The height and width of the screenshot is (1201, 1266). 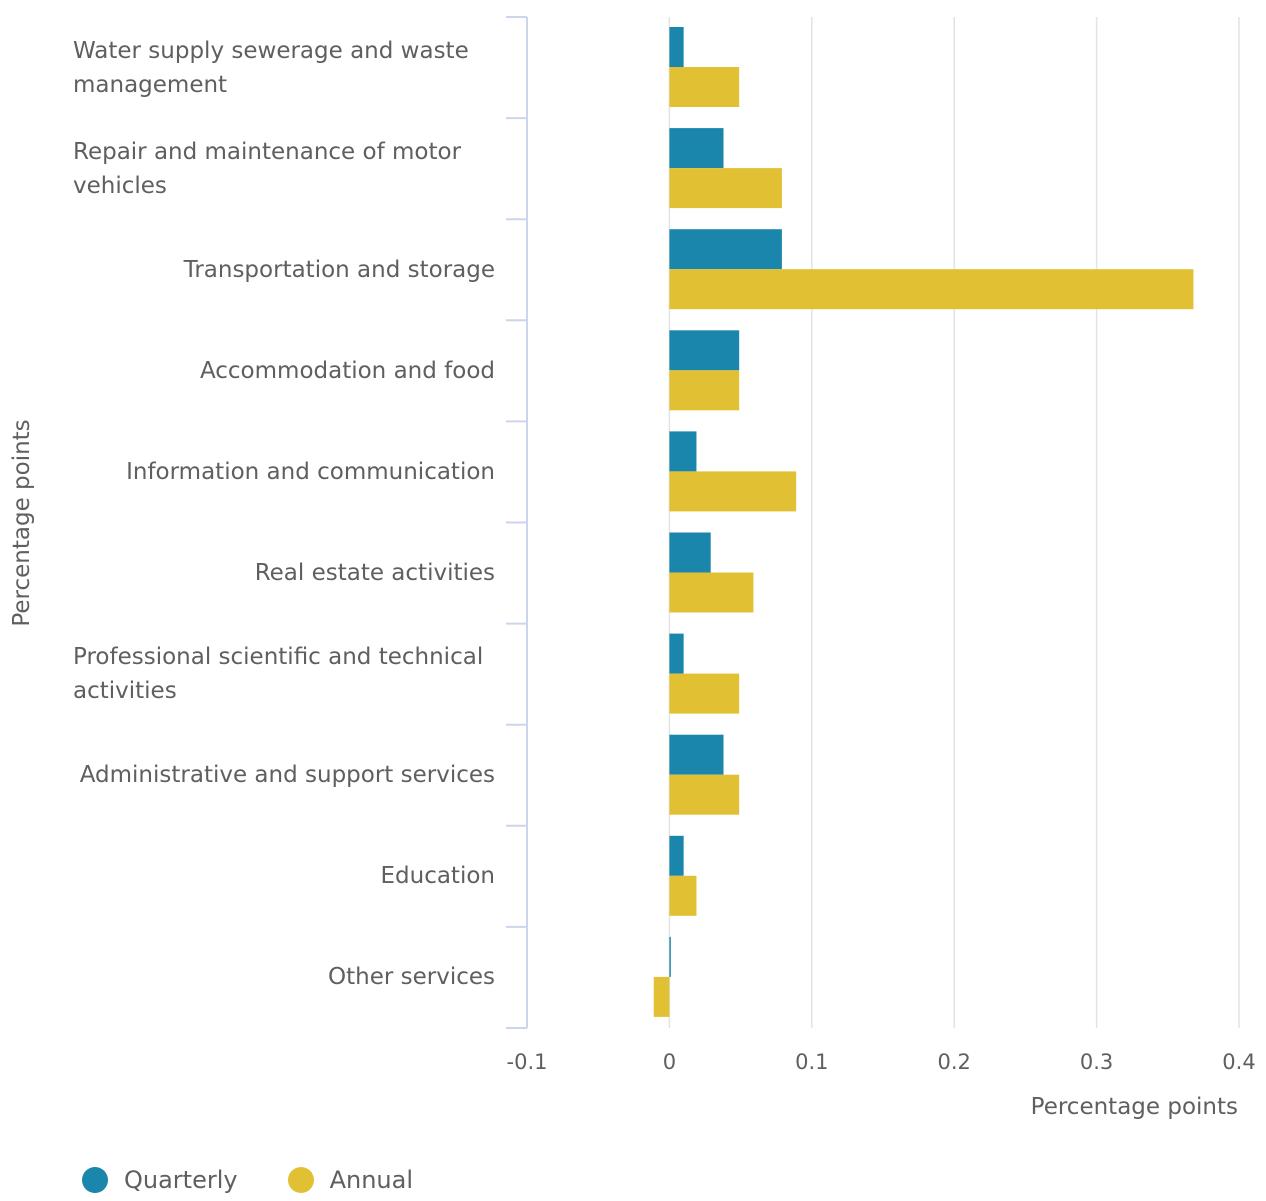 I want to click on legend-label-quarterly: Quarterly, so click(x=181, y=1180).